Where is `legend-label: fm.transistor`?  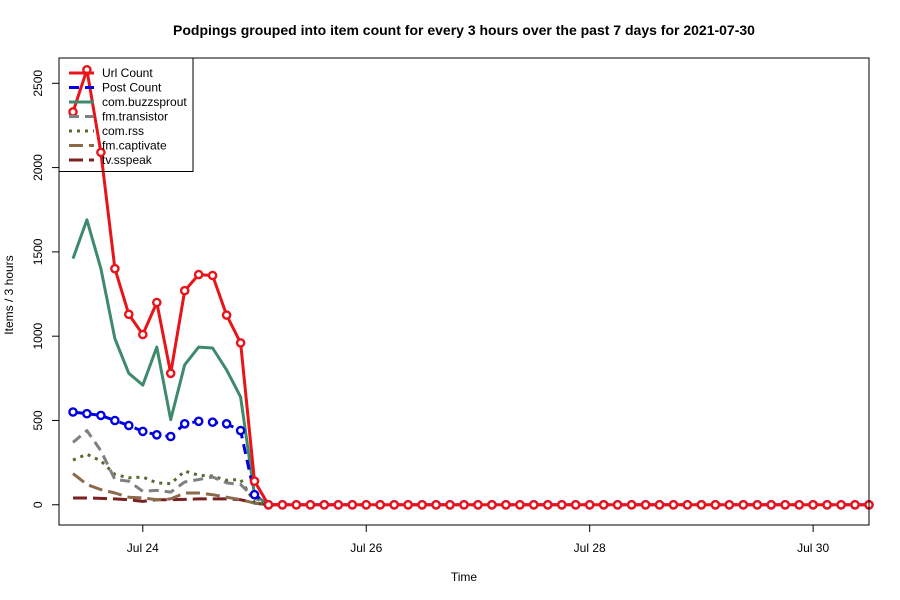 legend-label: fm.transistor is located at coordinates (135, 117).